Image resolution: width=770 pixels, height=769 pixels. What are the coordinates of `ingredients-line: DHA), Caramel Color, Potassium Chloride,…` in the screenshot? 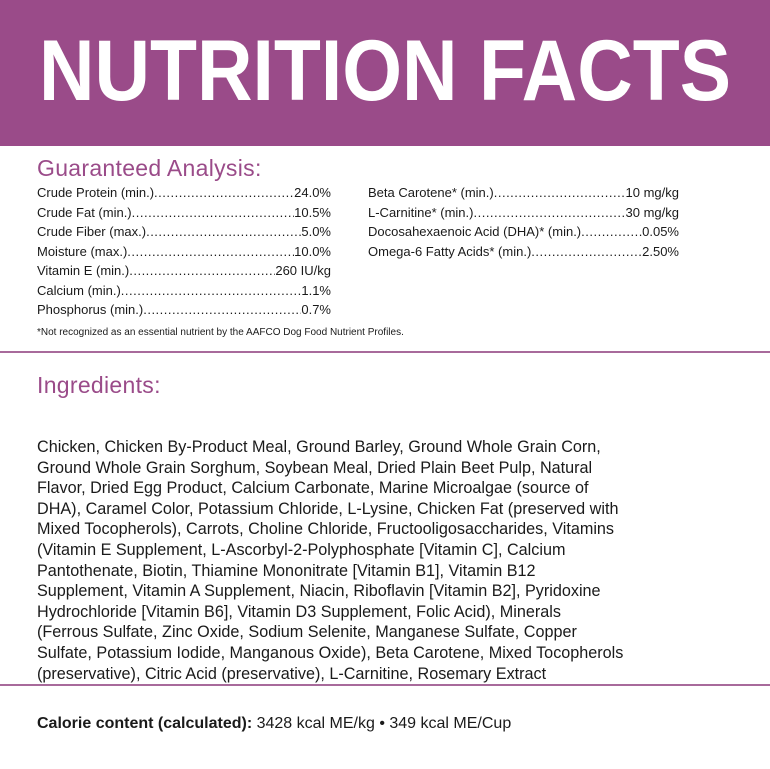 It's located at (328, 508).